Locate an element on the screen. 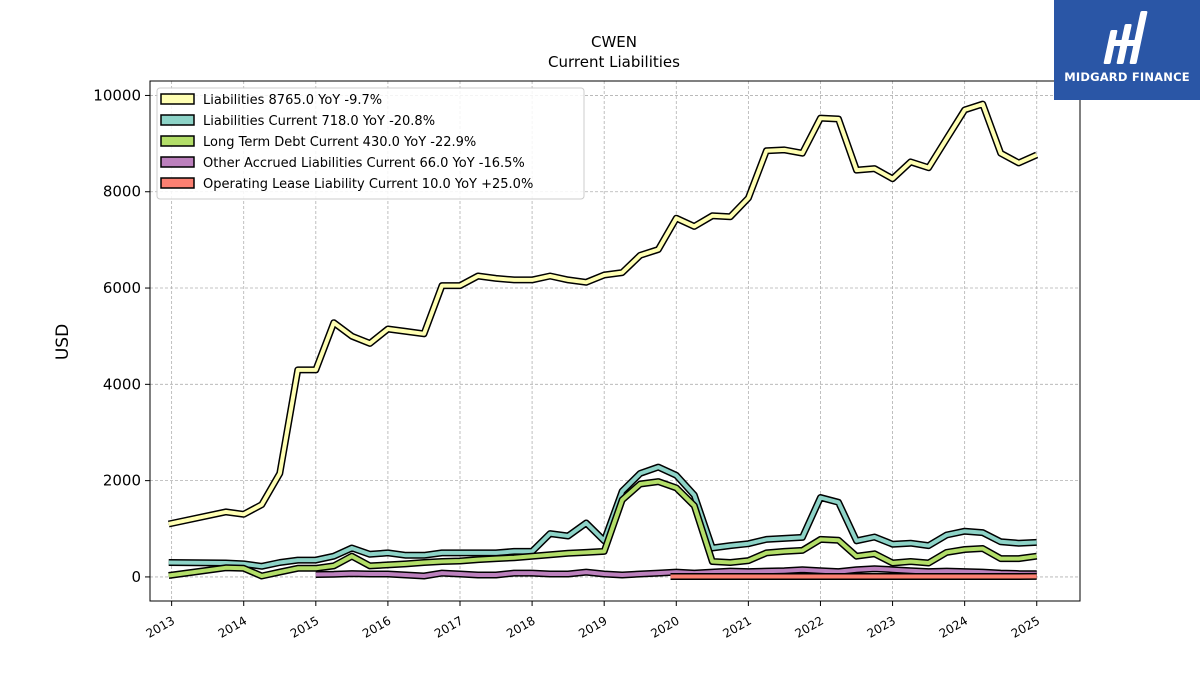 The height and width of the screenshot is (675, 1200). y-tick-label: 2000 is located at coordinates (122, 481).